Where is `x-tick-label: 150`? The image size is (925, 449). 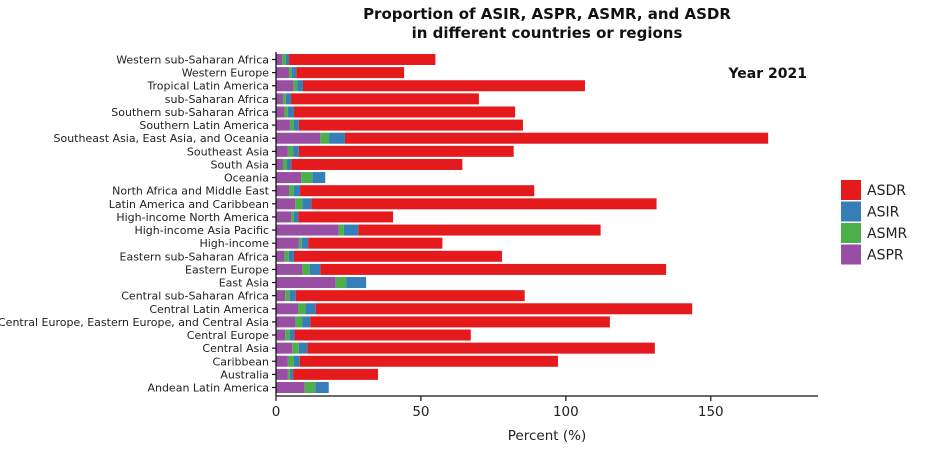 x-tick-label: 150 is located at coordinates (711, 412).